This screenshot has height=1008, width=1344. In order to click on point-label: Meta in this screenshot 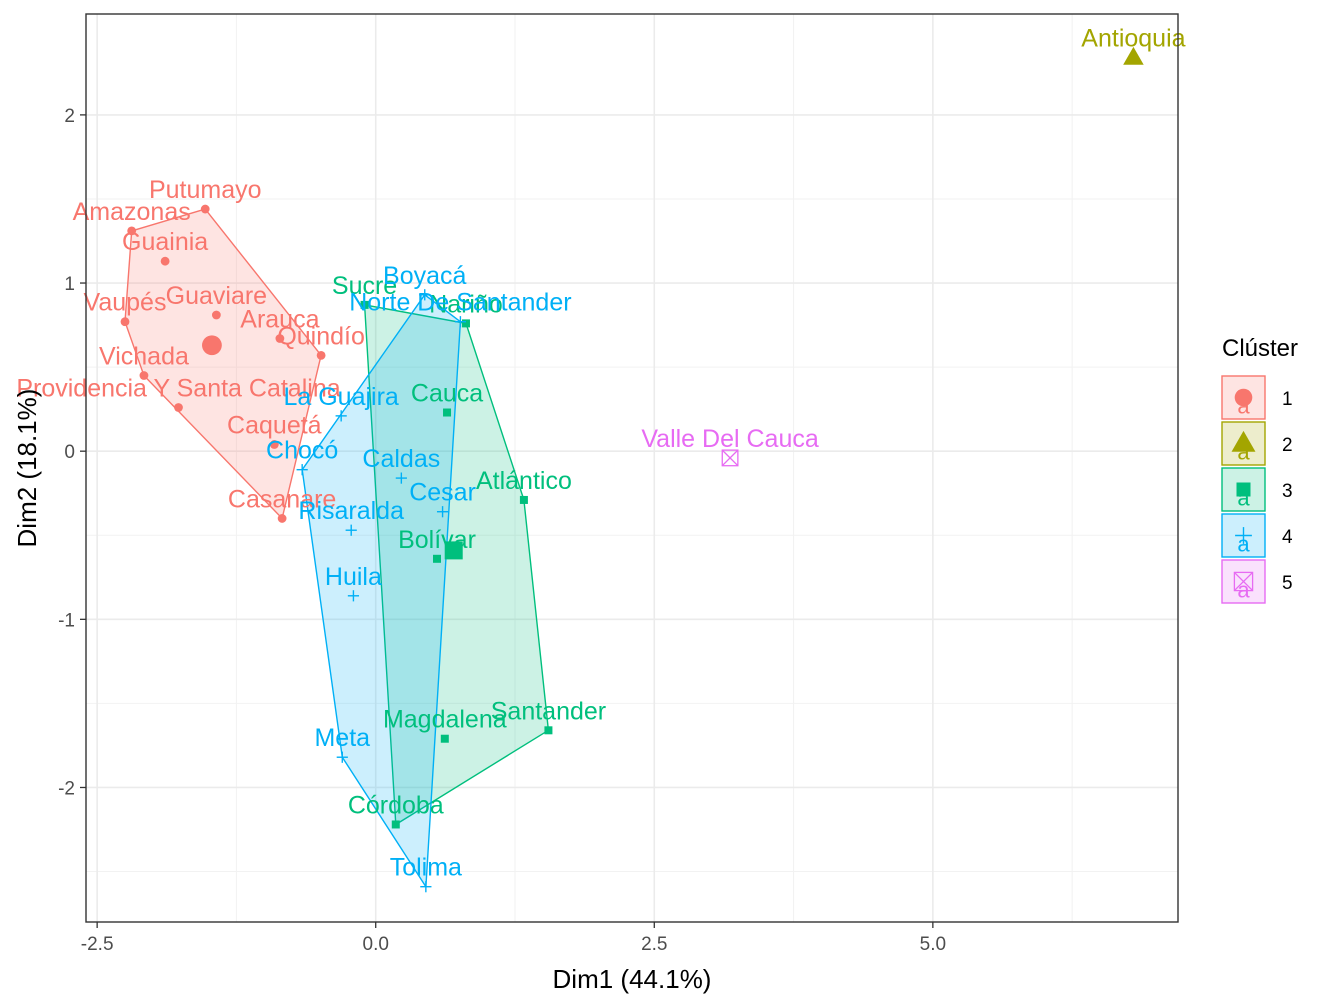, I will do `click(342, 738)`.